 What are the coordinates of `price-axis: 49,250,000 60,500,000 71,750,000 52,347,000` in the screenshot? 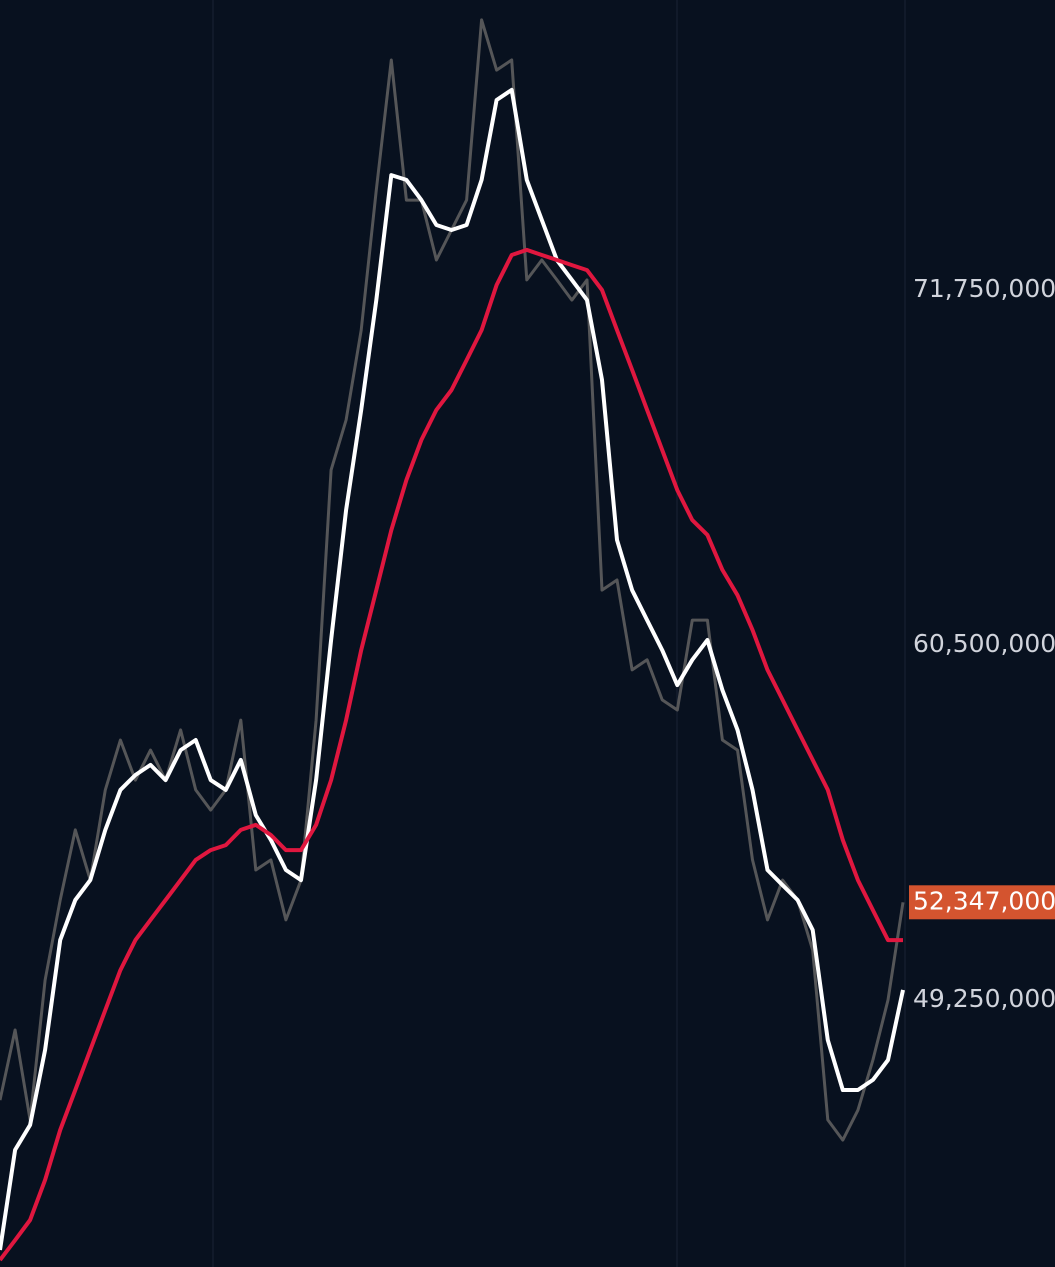 It's located at (982, 643).